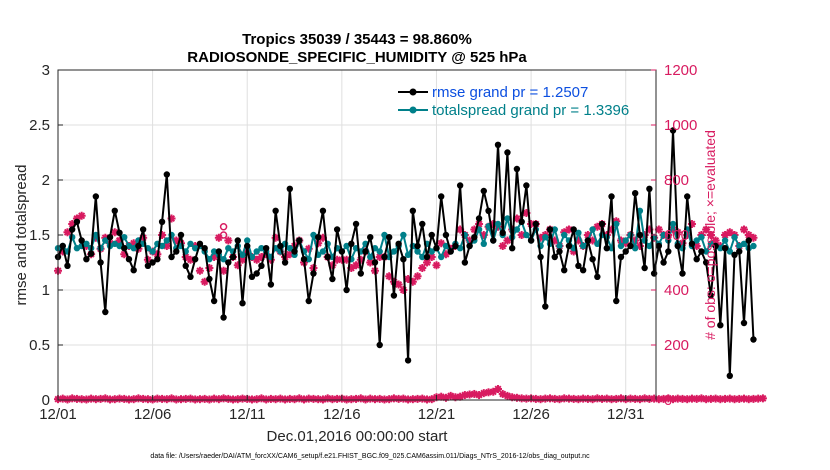 The height and width of the screenshot is (470, 830). I want to click on y2-tick-label: 200, so click(676, 345).